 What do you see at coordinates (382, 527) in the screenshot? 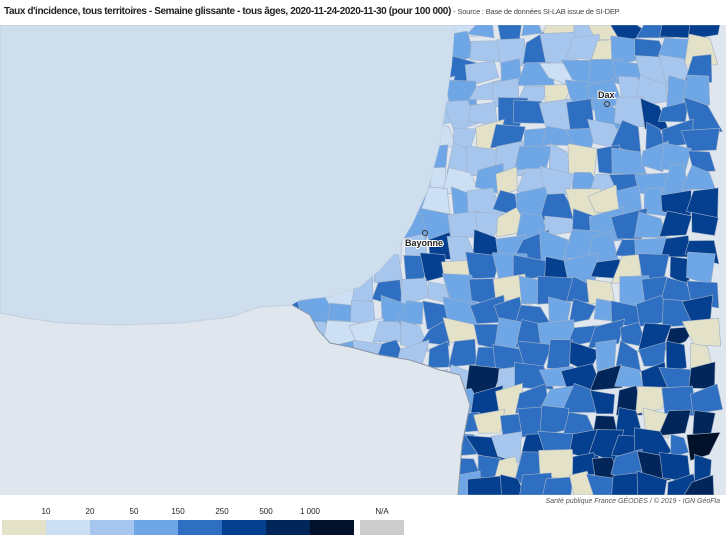
I see `legend-swatch-na` at bounding box center [382, 527].